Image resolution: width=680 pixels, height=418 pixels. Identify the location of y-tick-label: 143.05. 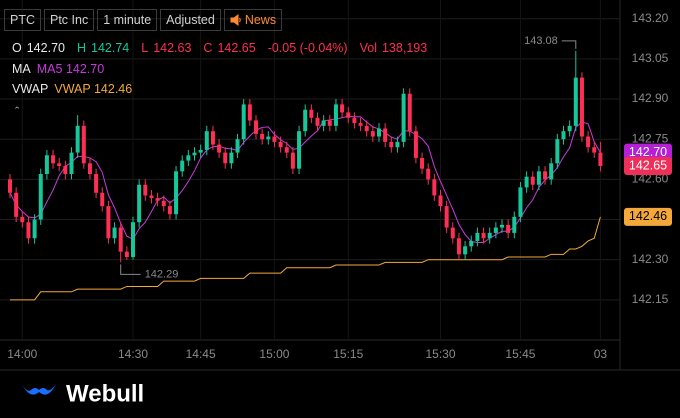
(650, 58).